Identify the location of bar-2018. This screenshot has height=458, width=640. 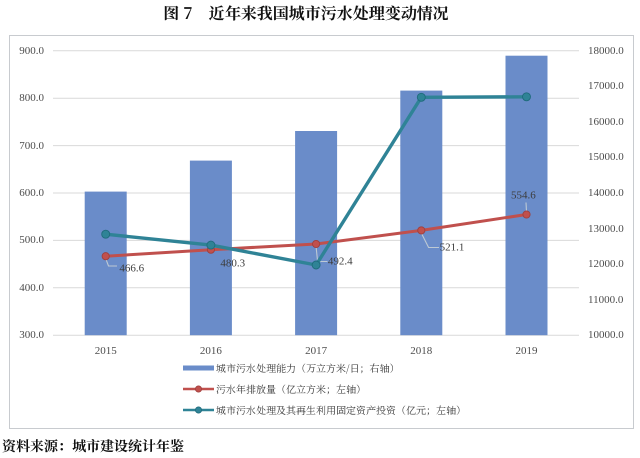
(421, 213).